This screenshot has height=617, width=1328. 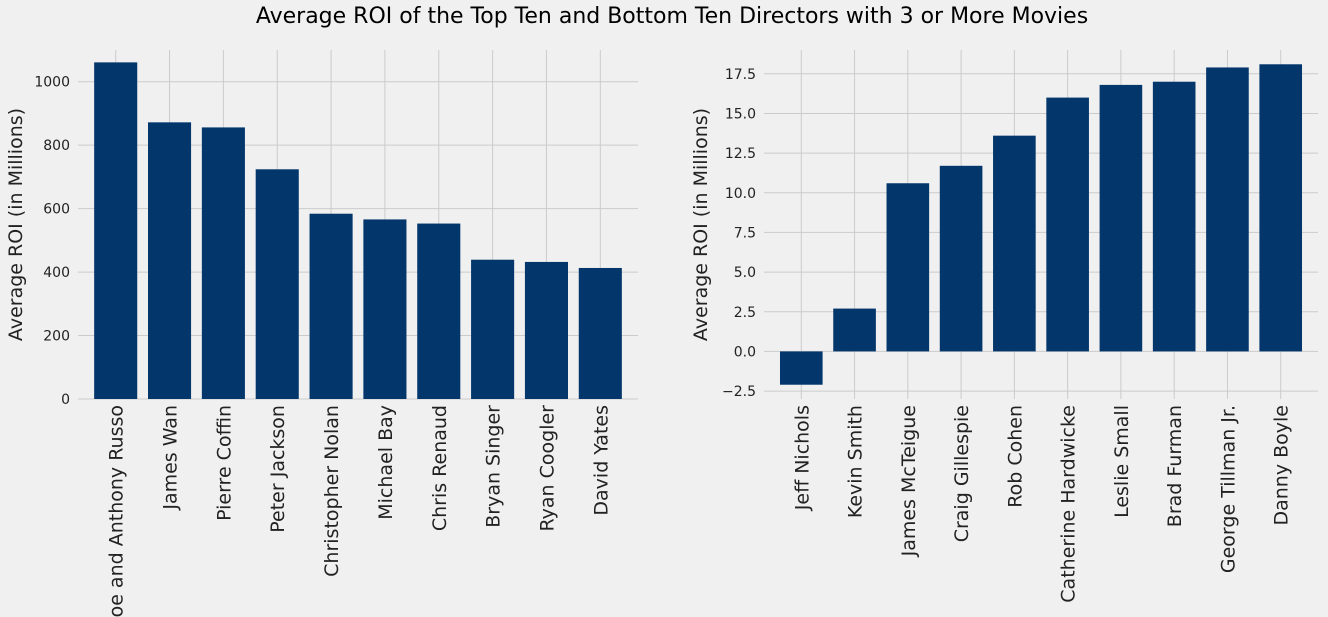 What do you see at coordinates (1069, 504) in the screenshot?
I see `x-tick-label: Catherine Hardwicke` at bounding box center [1069, 504].